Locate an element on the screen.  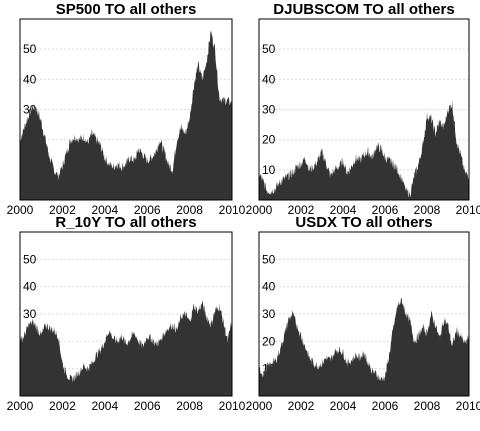
panel-title: SP500 TO all others is located at coordinates (126, 9).